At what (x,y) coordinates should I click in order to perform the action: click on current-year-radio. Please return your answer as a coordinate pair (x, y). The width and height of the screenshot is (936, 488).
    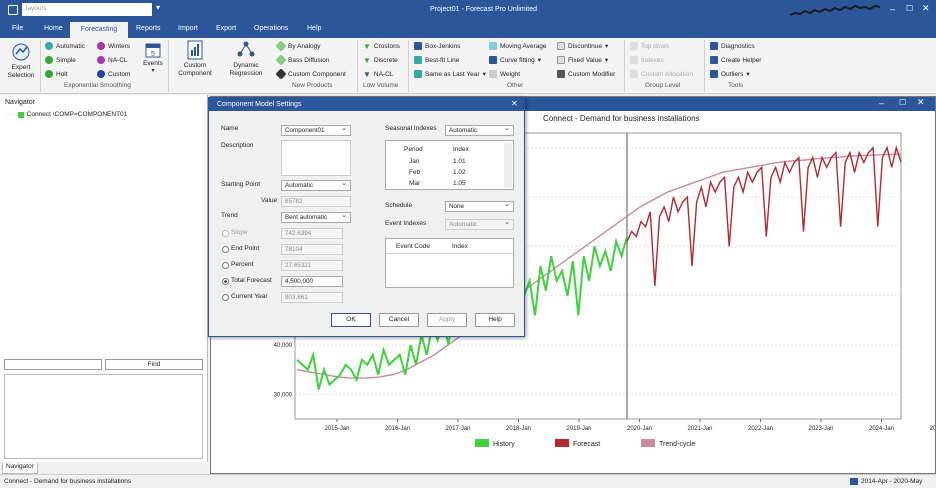
    Looking at the image, I should click on (225, 297).